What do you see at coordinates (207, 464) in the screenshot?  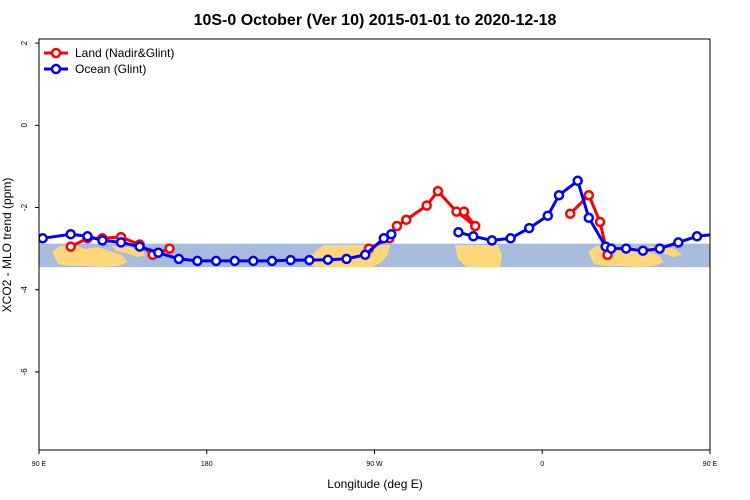 I see `x-tick-label: 180` at bounding box center [207, 464].